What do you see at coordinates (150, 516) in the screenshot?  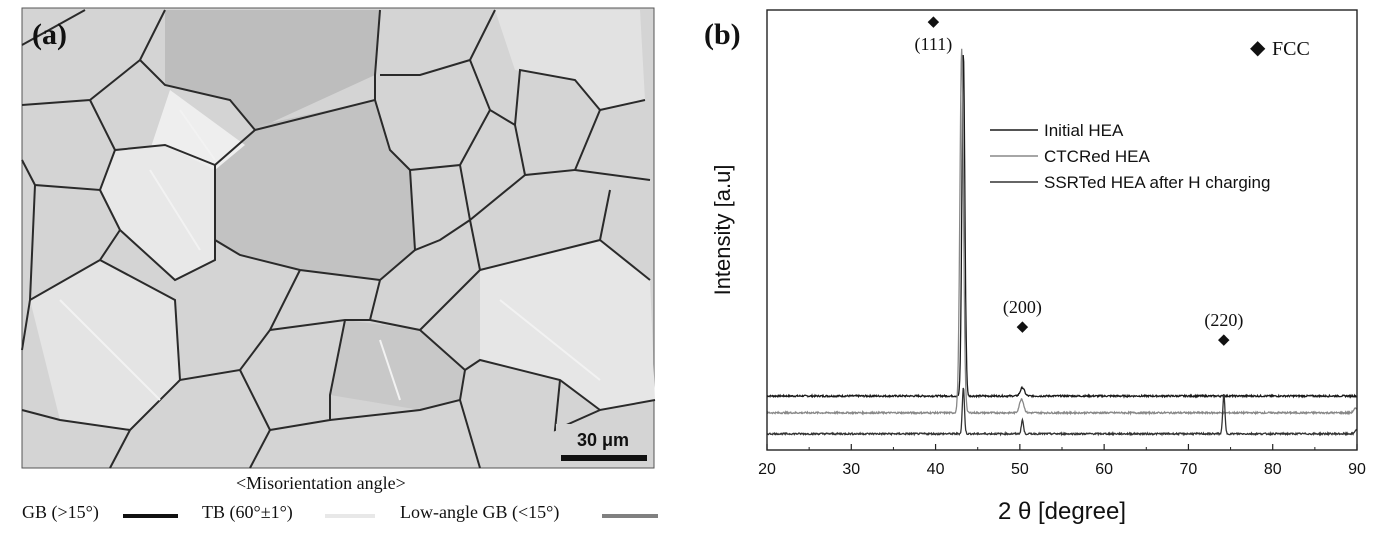 I see `legend-gb-line` at bounding box center [150, 516].